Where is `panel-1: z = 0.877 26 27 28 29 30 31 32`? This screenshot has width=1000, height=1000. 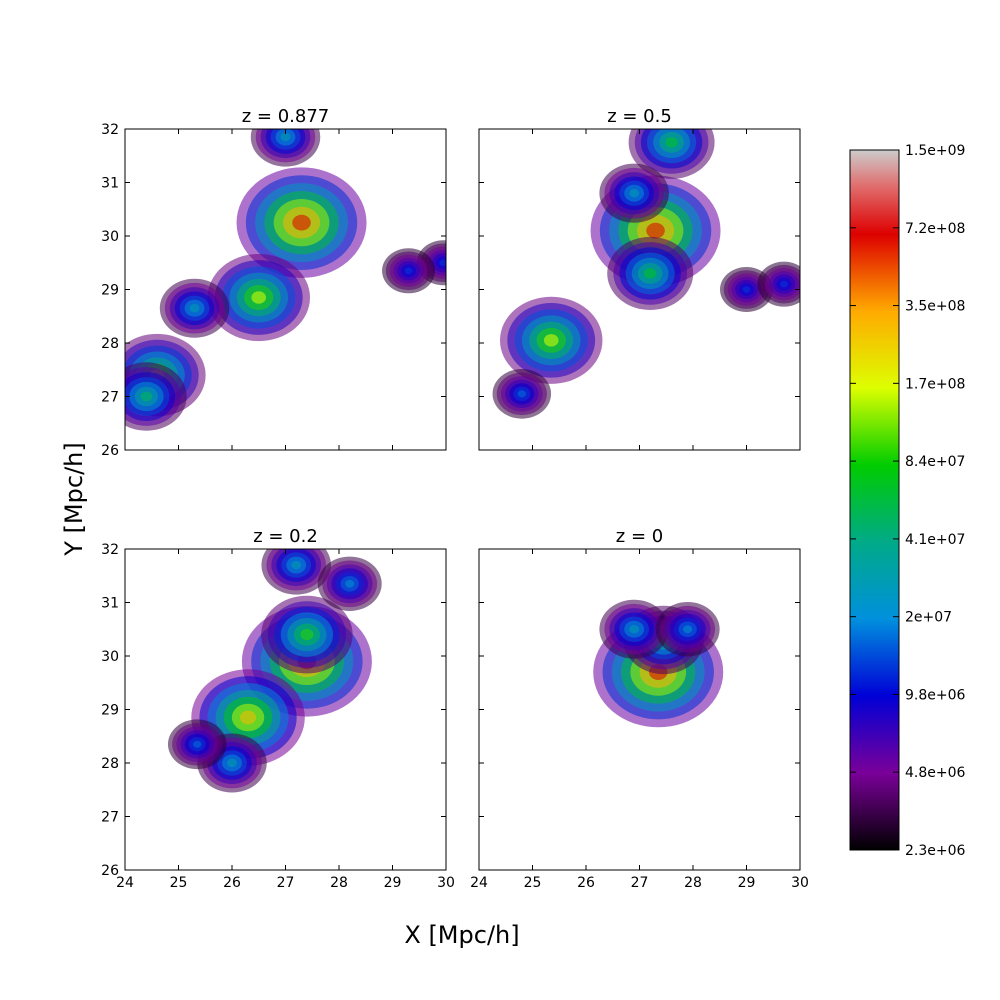
panel-1: z = 0.877 26 27 28 29 30 31 32 is located at coordinates (274, 282).